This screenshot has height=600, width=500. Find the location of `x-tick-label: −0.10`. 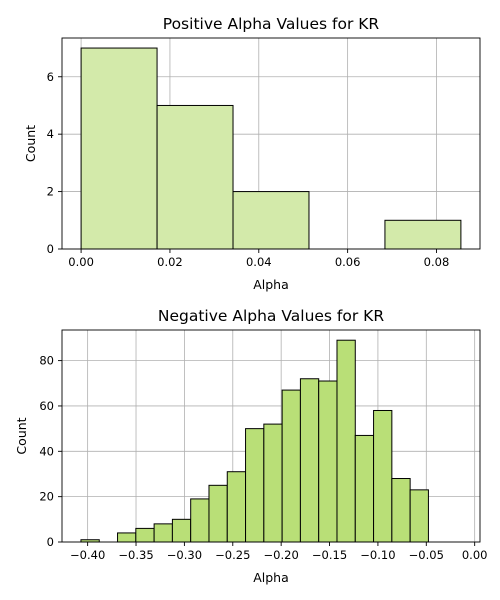

x-tick-label: −0.10 is located at coordinates (377, 555).